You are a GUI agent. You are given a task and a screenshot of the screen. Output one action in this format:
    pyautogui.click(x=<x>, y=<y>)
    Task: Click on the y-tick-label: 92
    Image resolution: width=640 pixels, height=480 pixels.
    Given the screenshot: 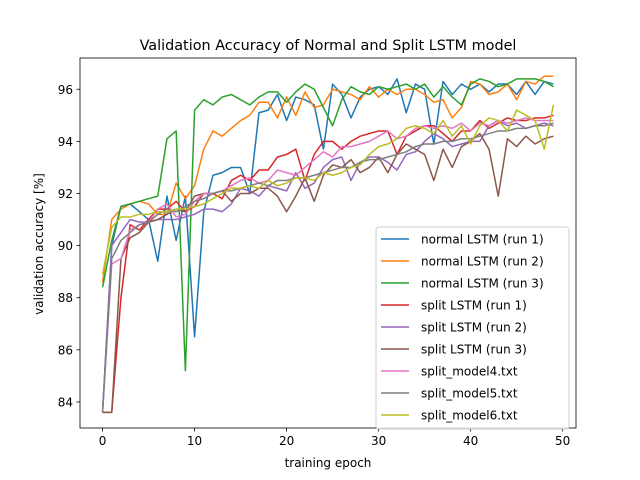 What is the action you would take?
    pyautogui.click(x=65, y=194)
    